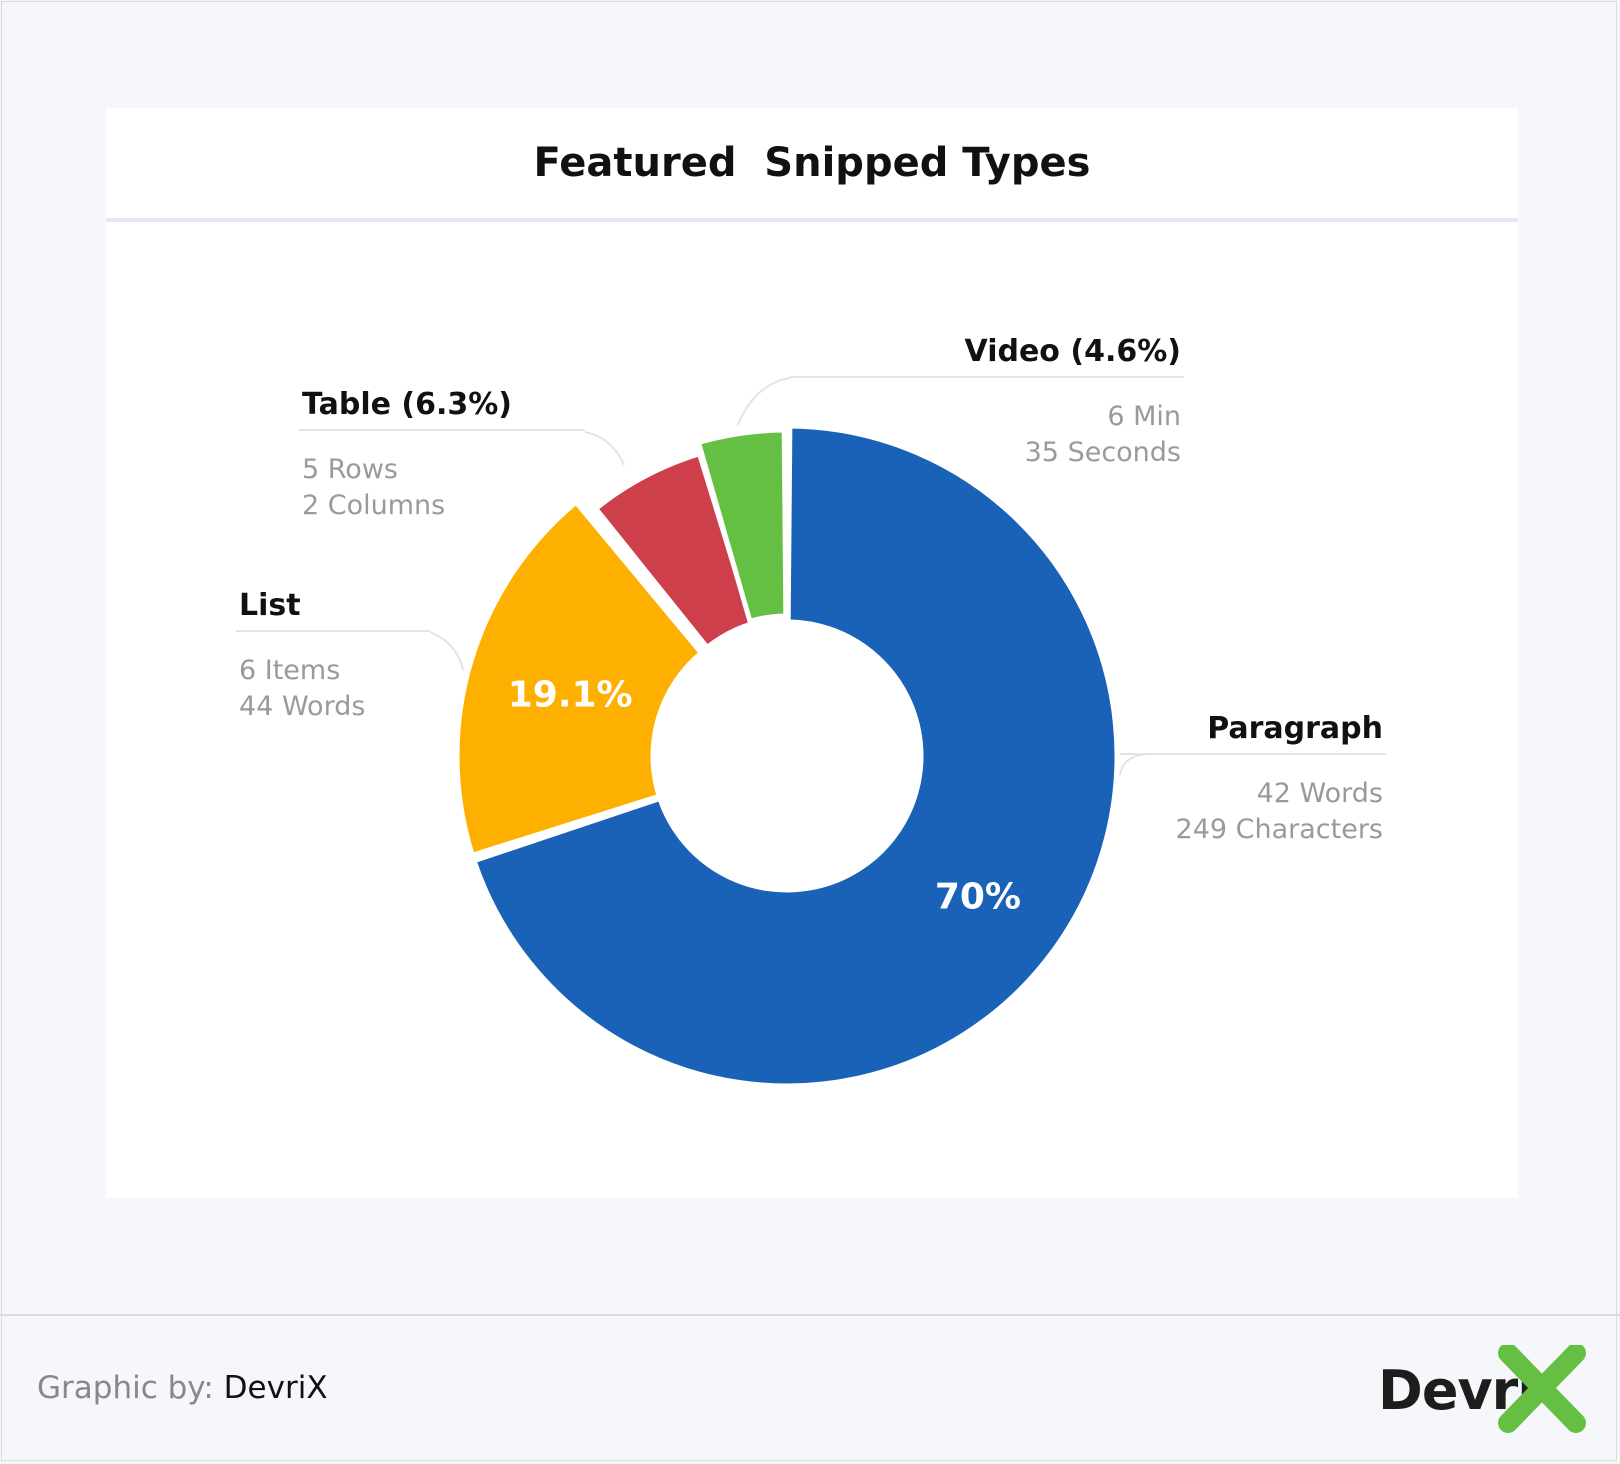 The height and width of the screenshot is (1464, 1620). Describe the element at coordinates (462, 454) in the screenshot. I see `callout-table: Table (6.3%) 5 Rows 2 Columns` at that location.